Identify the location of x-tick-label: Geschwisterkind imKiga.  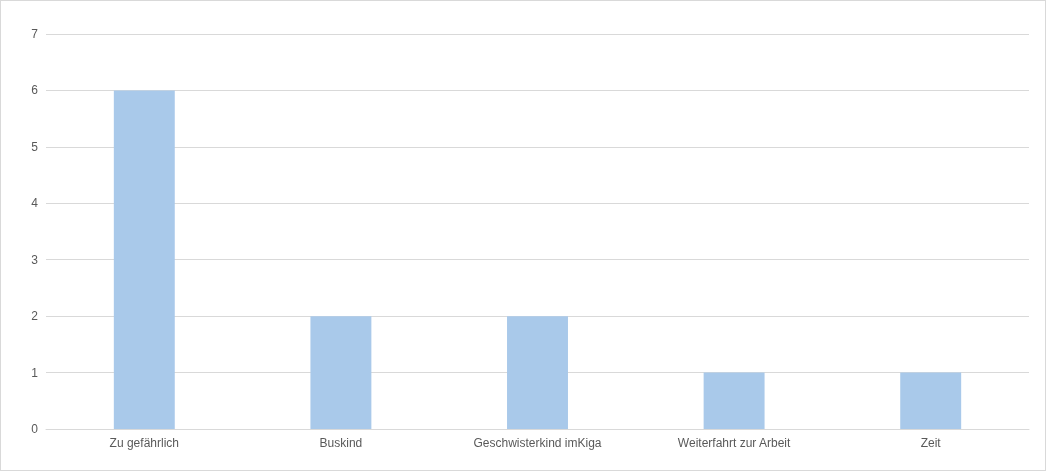
(537, 443).